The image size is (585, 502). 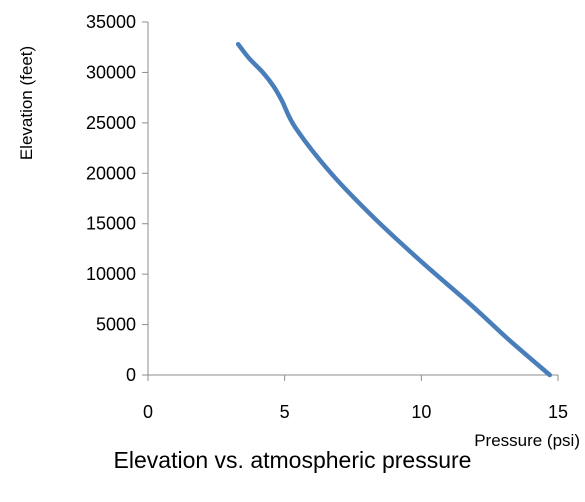 What do you see at coordinates (111, 123) in the screenshot?
I see `y-tick-label: 25000` at bounding box center [111, 123].